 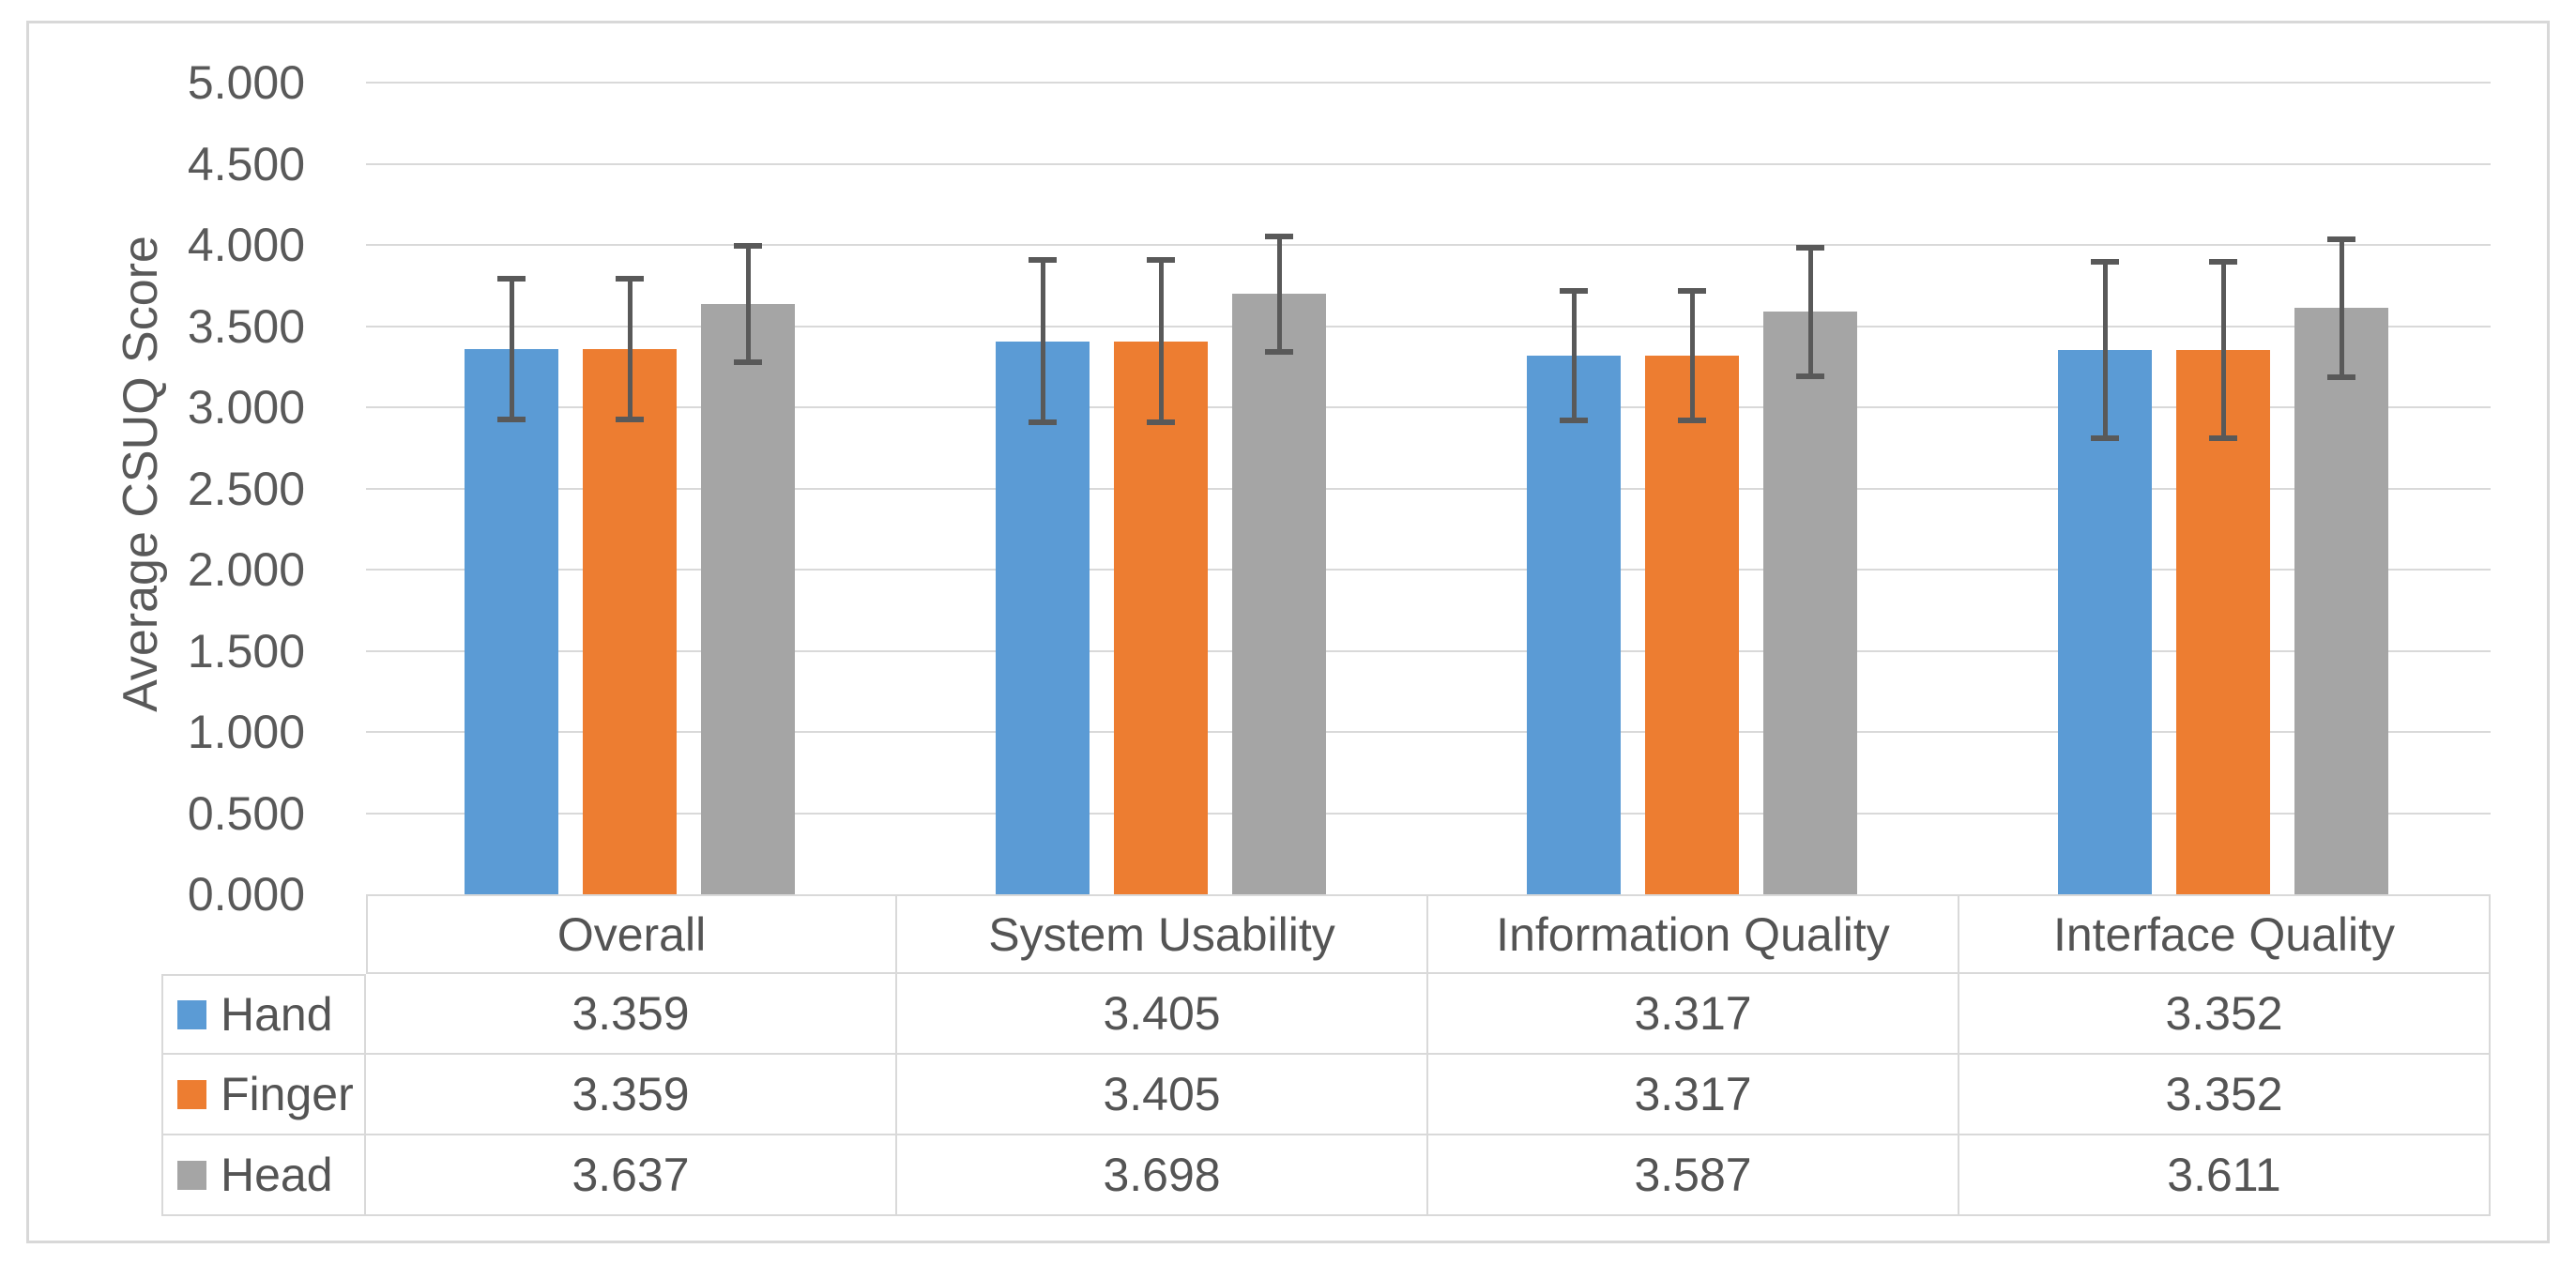 What do you see at coordinates (631, 934) in the screenshot?
I see `table-header-overall: Overall` at bounding box center [631, 934].